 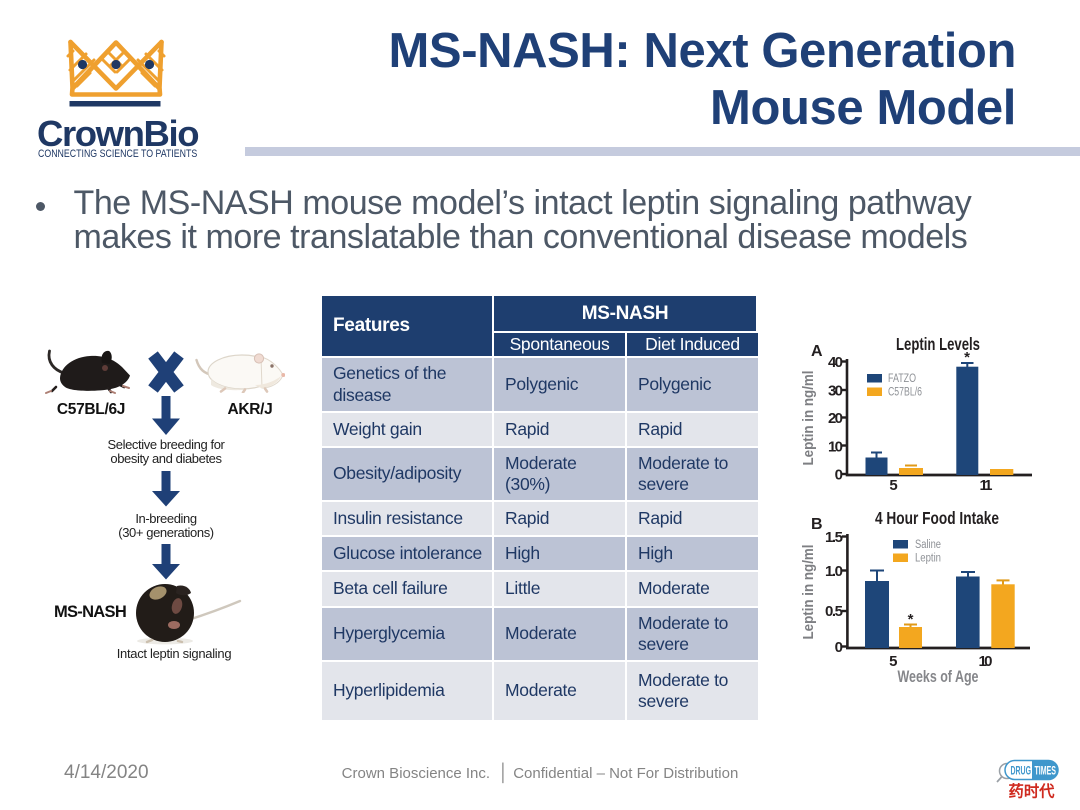 I want to click on svg-text: Weeks of Age, so click(x=938, y=676).